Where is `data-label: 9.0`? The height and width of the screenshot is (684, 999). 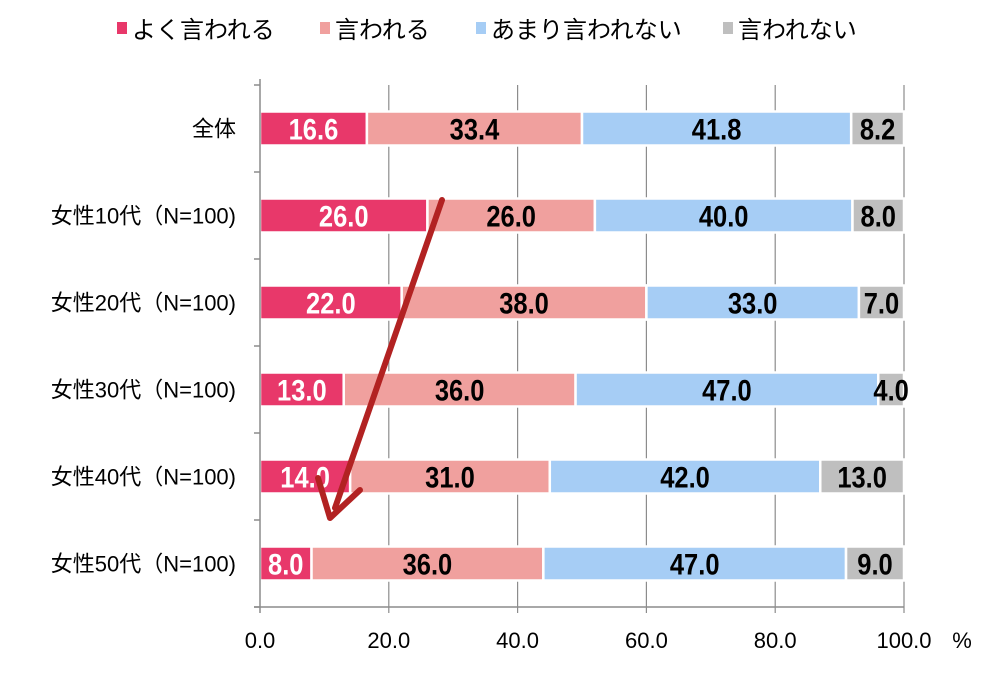 data-label: 9.0 is located at coordinates (874, 564).